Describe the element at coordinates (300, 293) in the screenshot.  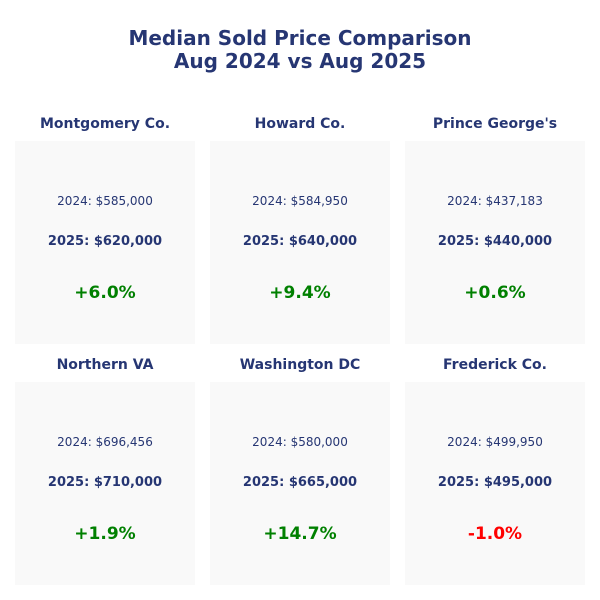
I see `change-pct-howard: +9.4%` at that location.